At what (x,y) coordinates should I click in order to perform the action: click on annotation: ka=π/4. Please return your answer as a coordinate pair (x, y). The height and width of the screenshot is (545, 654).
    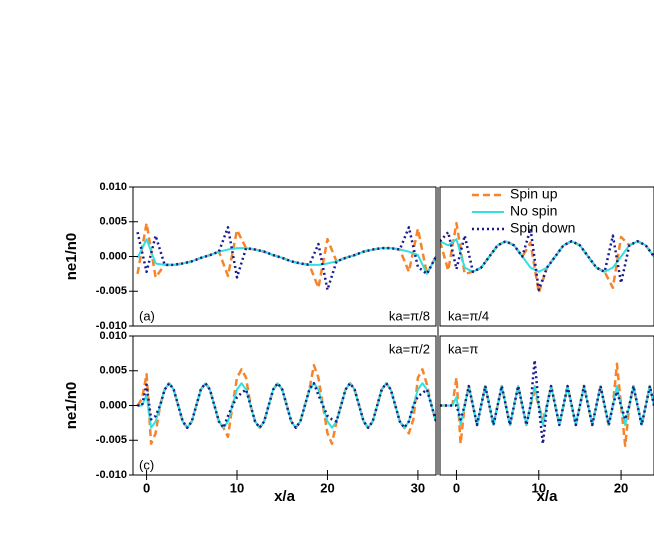
    Looking at the image, I should click on (468, 315).